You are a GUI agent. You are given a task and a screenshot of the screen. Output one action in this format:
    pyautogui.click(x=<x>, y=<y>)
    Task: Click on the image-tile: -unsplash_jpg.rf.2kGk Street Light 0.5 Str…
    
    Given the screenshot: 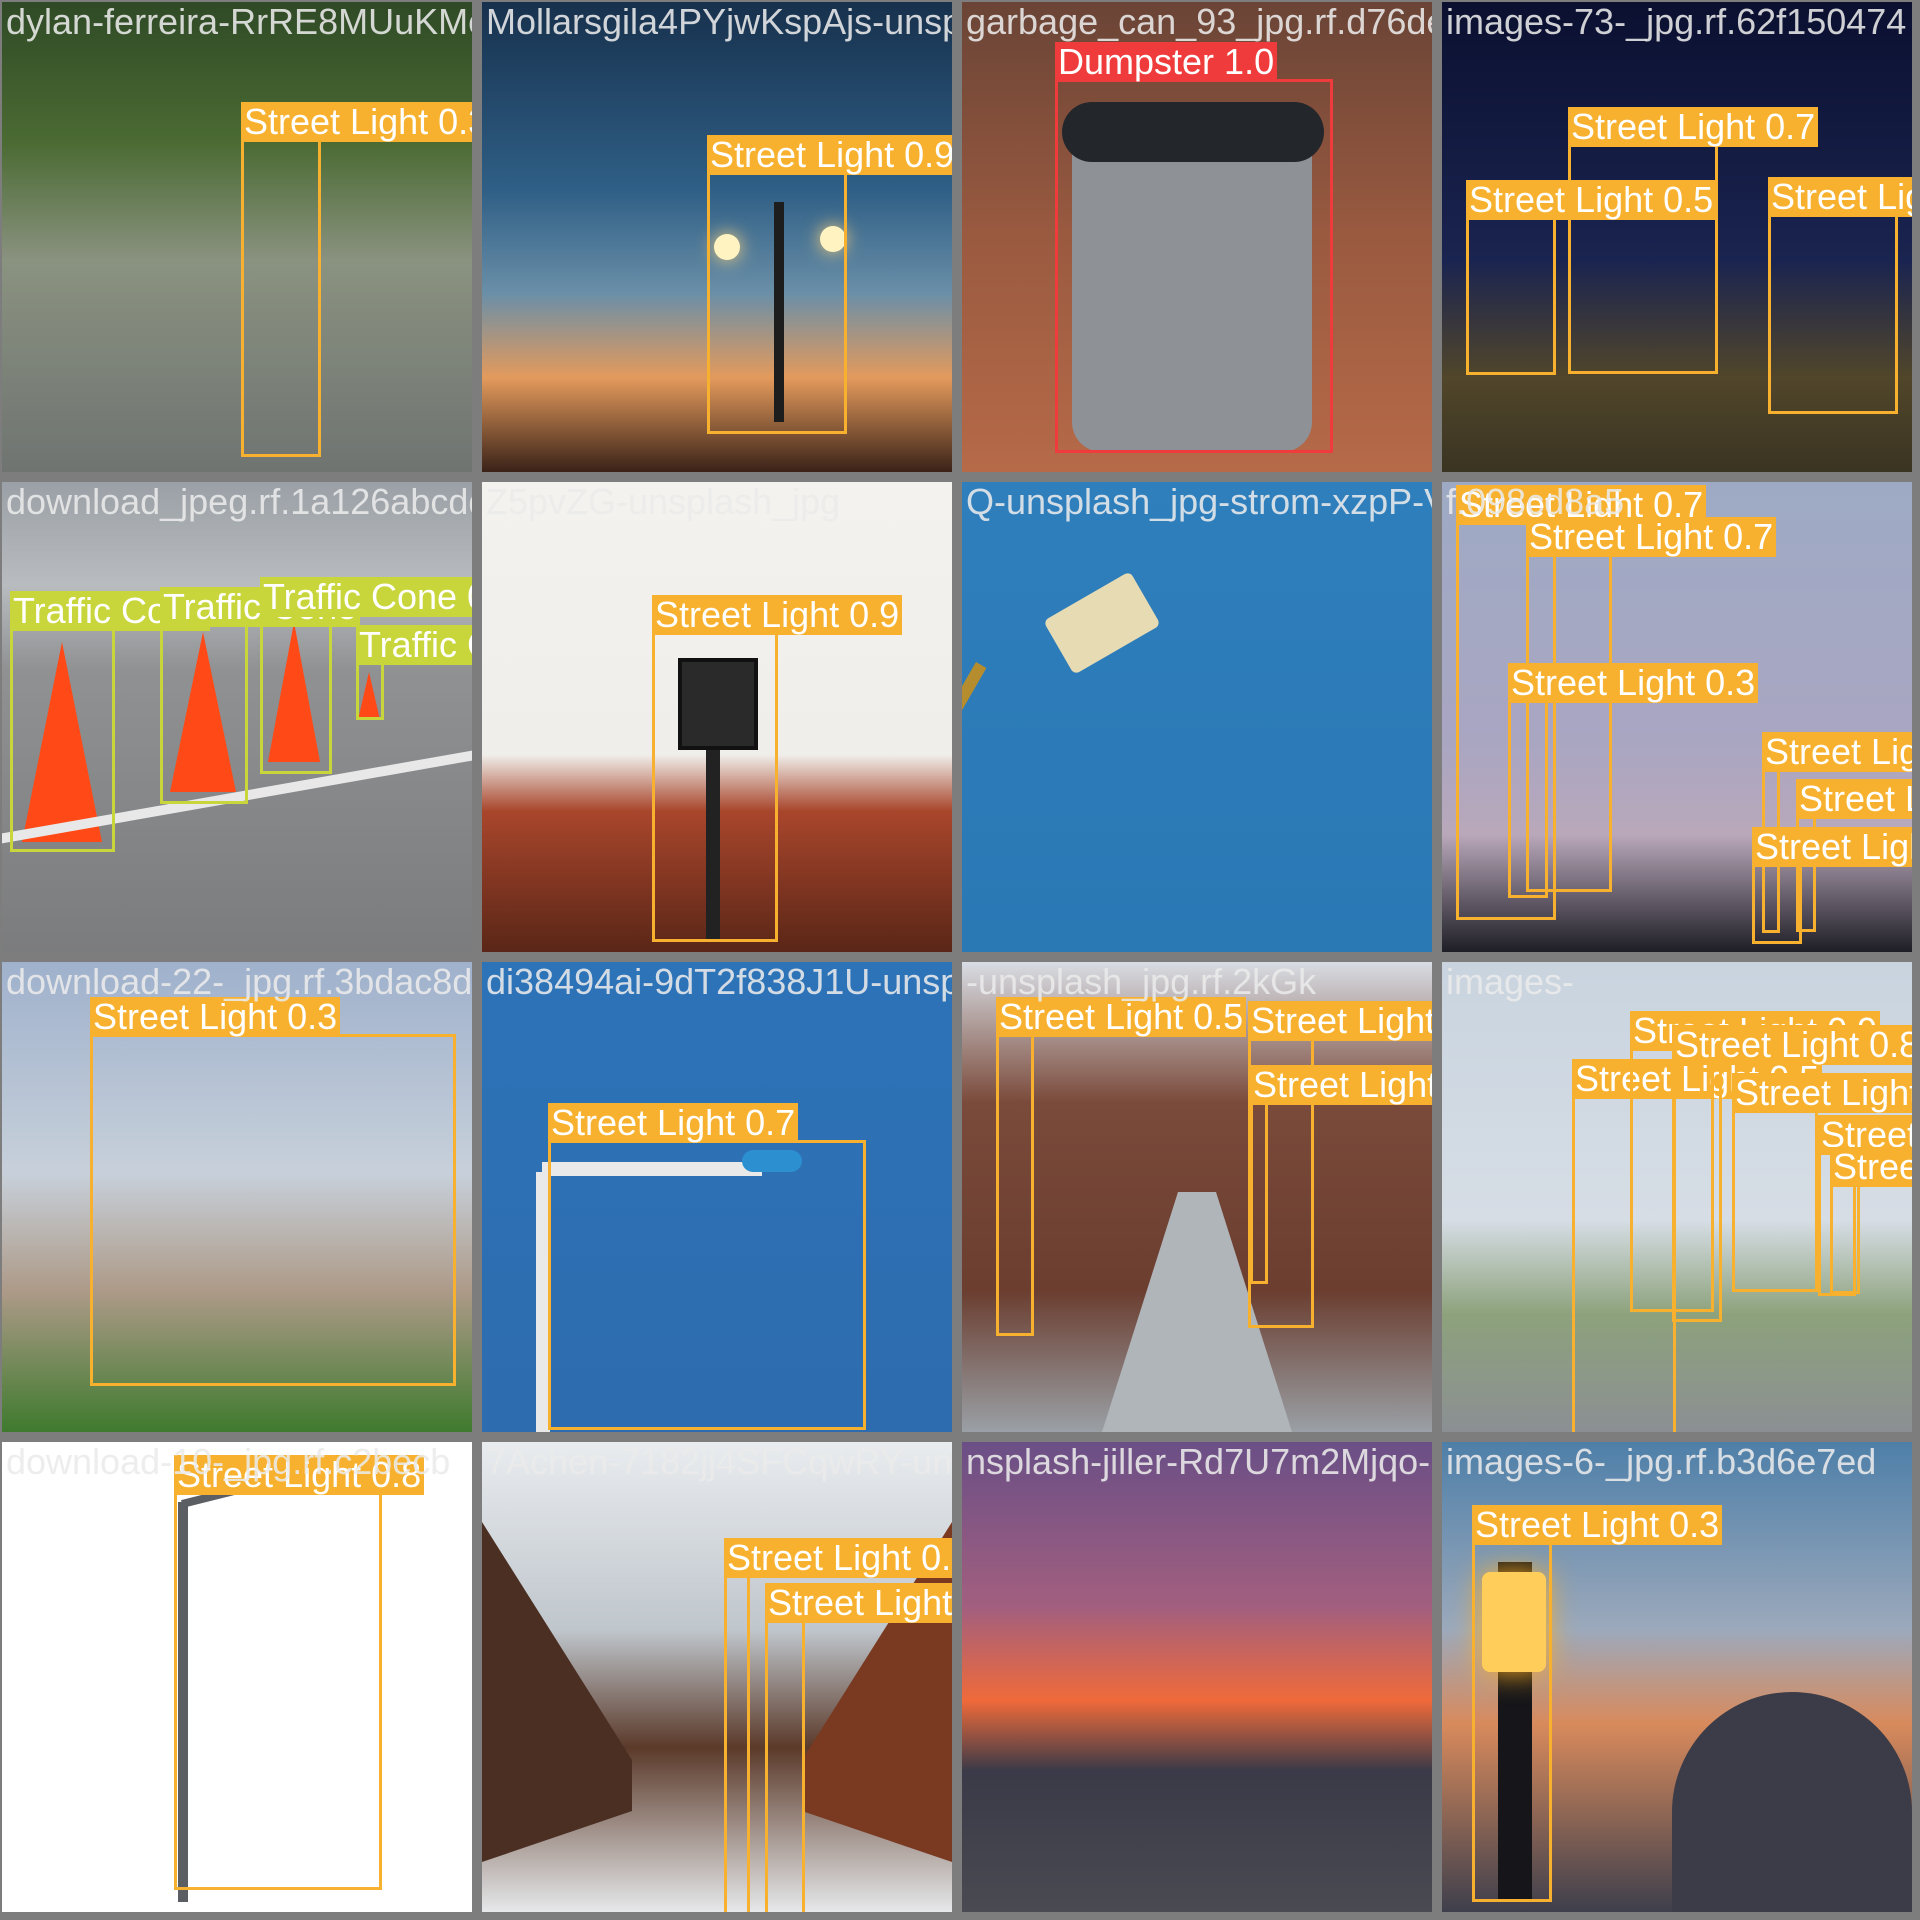 What is the action you would take?
    pyautogui.click(x=1197, y=1197)
    